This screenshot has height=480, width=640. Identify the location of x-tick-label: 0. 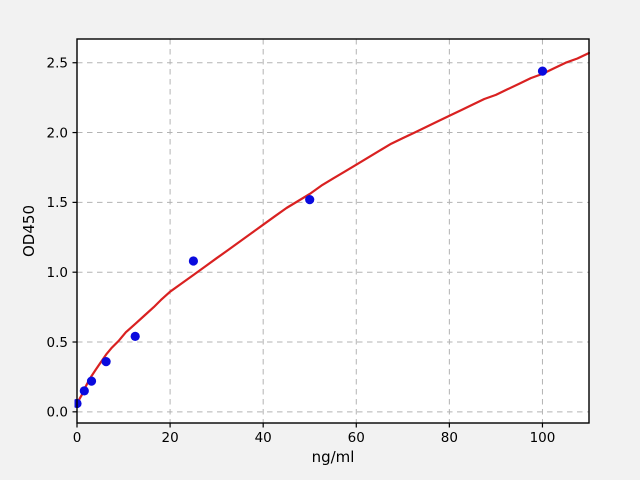
(77, 438).